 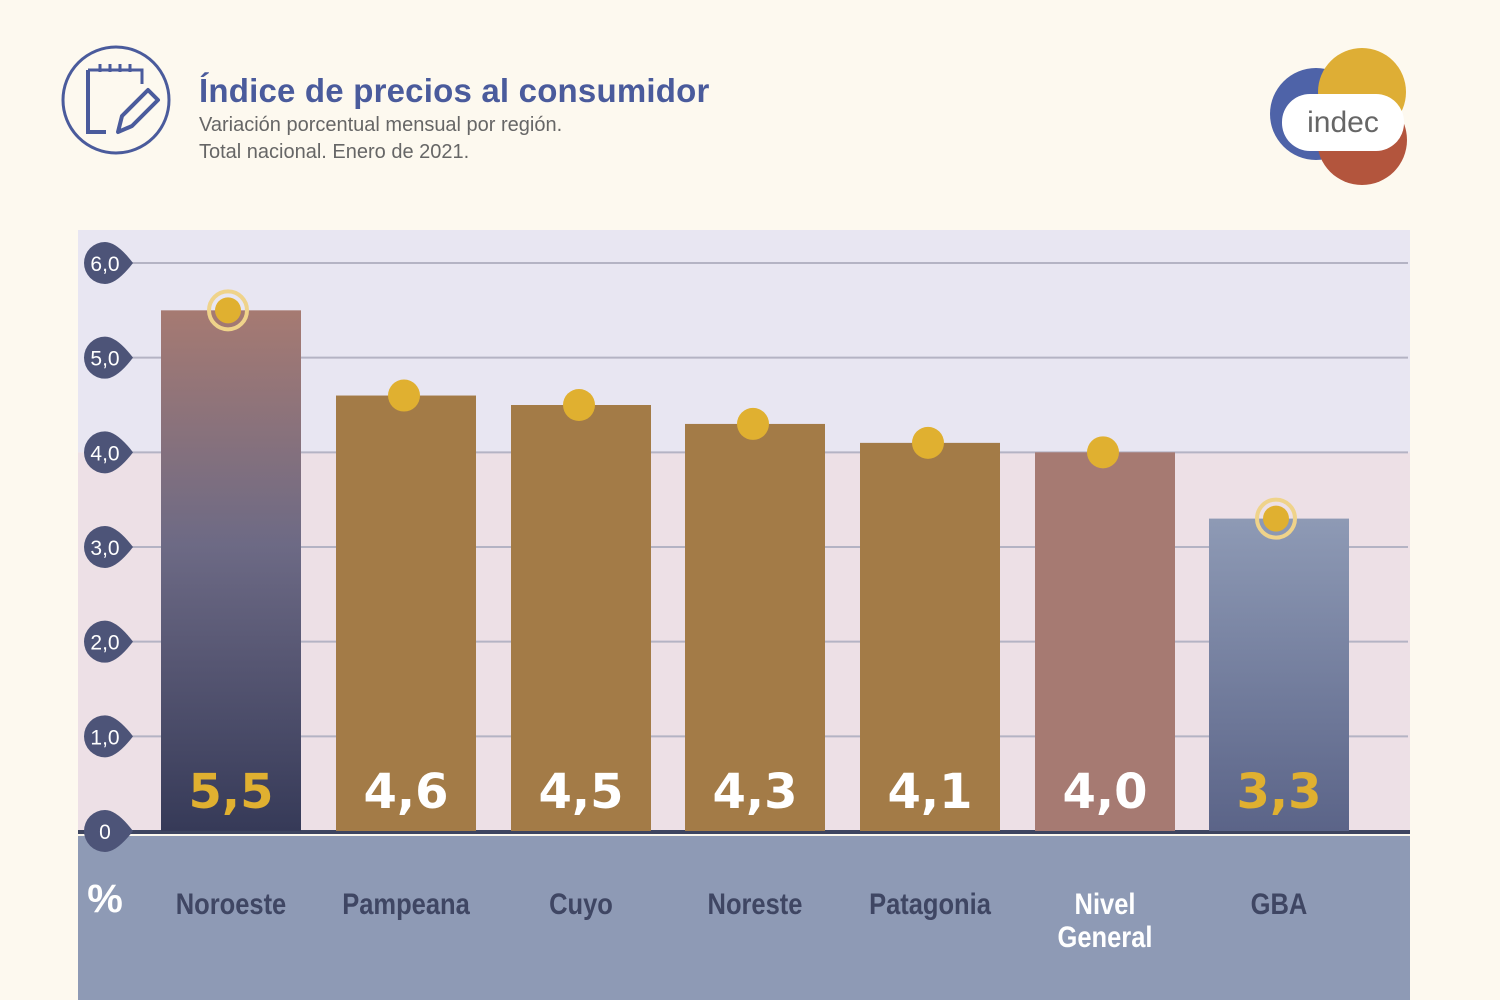 I want to click on bar-noroeste, so click(x=231, y=570).